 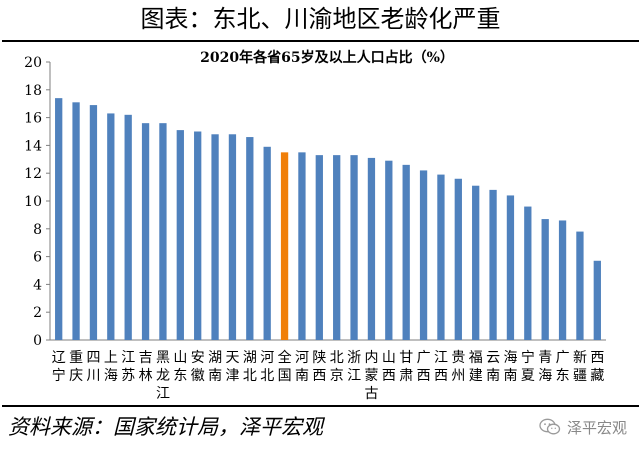 I want to click on x-tick-label-char: 浙, so click(x=354, y=358).